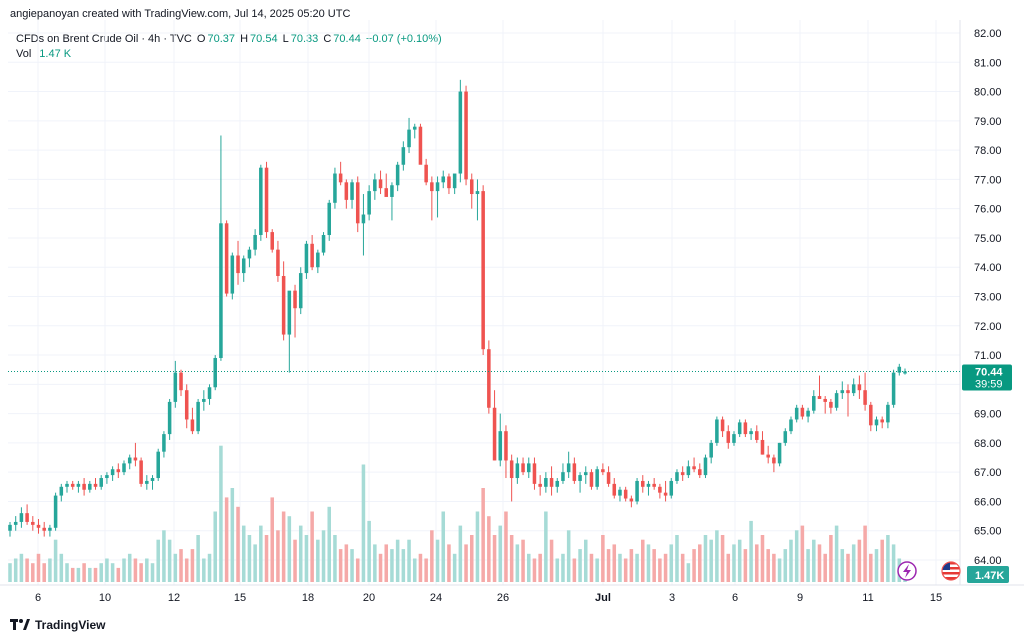 Image resolution: width=1024 pixels, height=642 pixels. I want to click on x-tick-label: 15, so click(936, 598).